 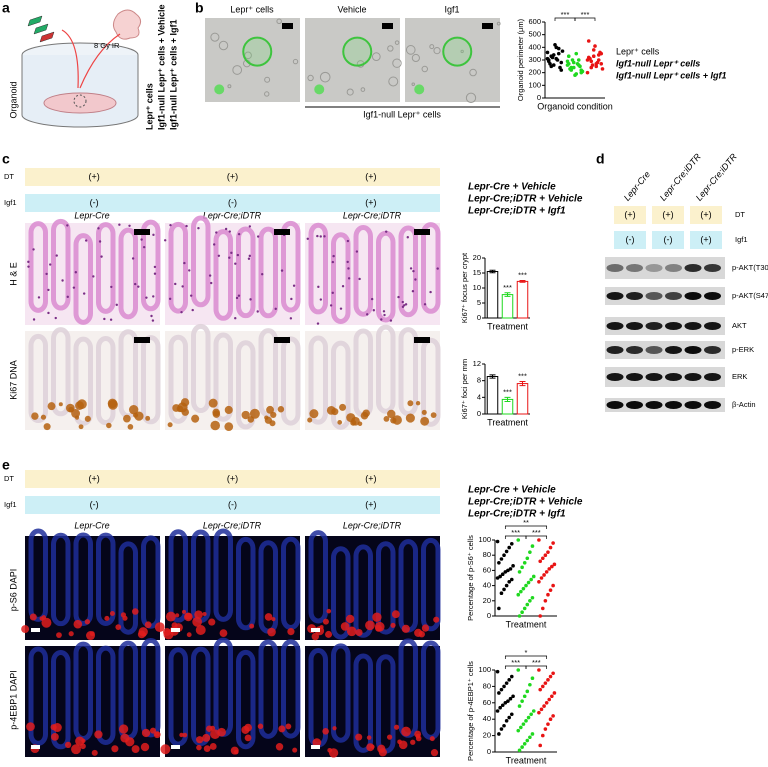 I want to click on y-tick-label: 40, so click(x=487, y=718).